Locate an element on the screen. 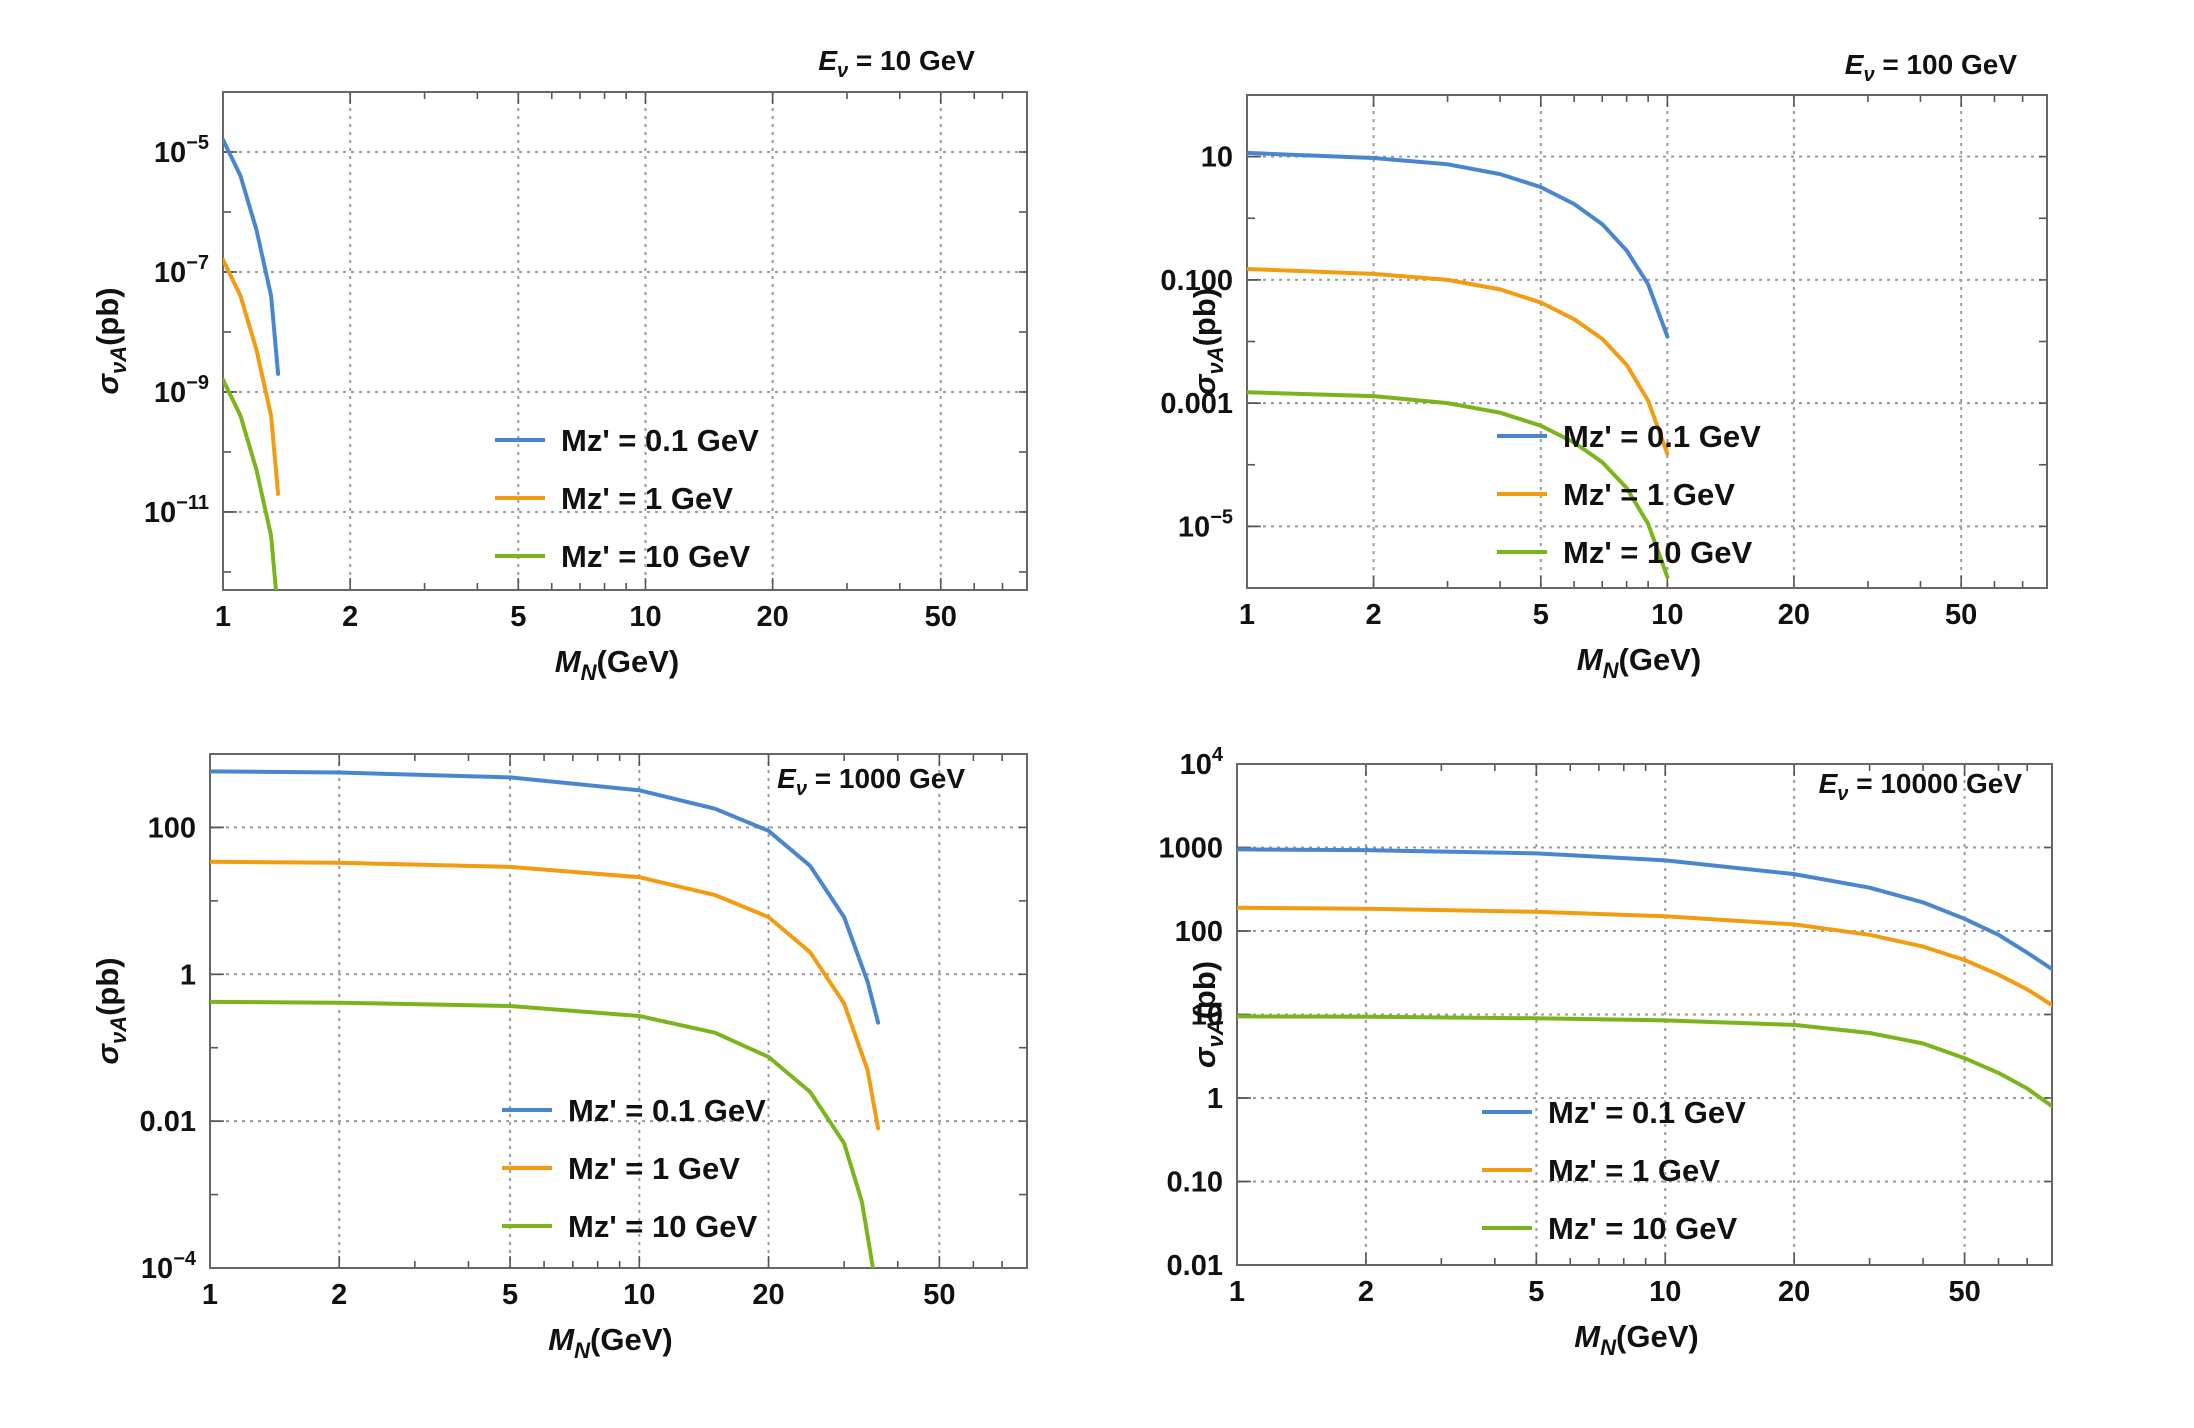 The width and height of the screenshot is (2194, 1428). energy-annotation: Eν = 10 GeV is located at coordinates (896, 63).